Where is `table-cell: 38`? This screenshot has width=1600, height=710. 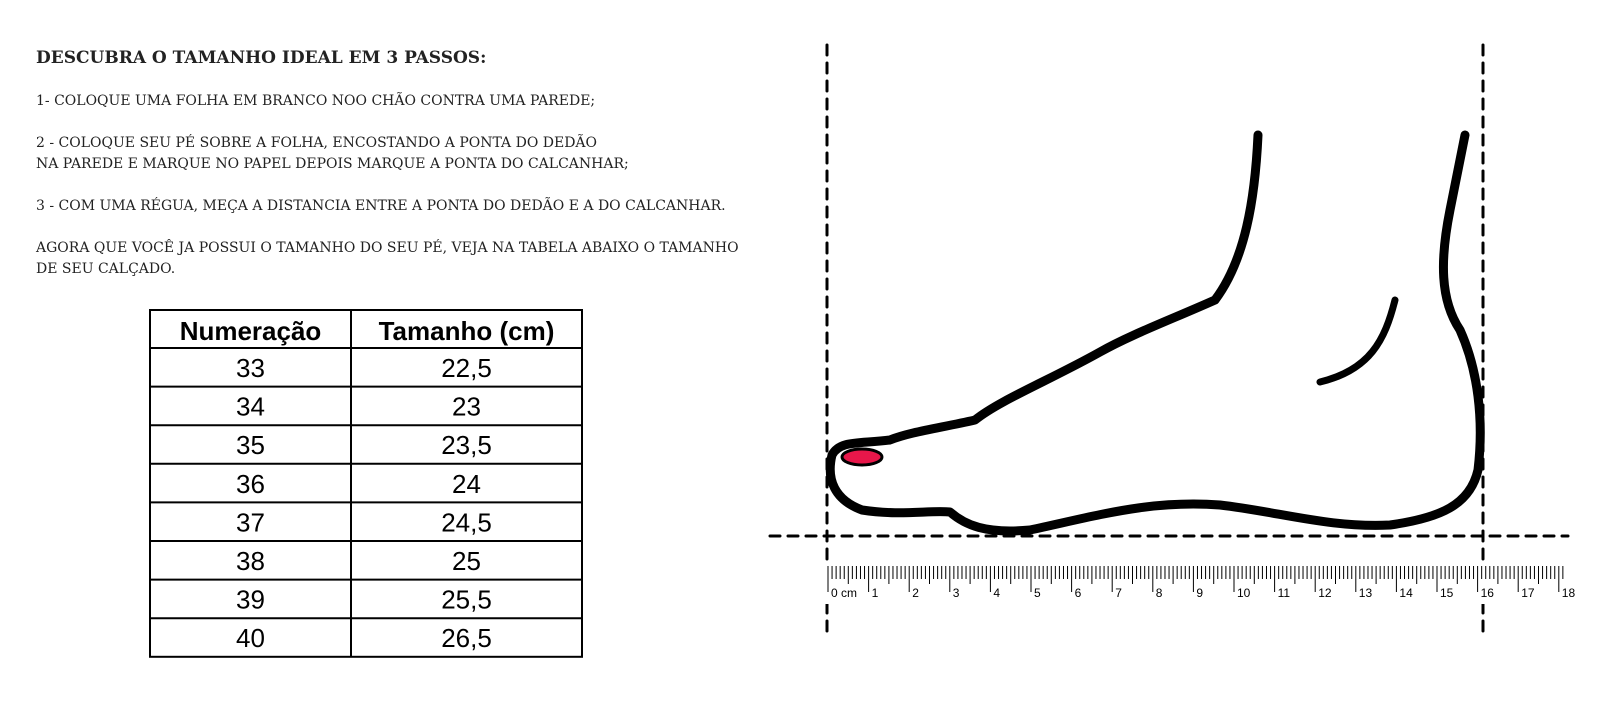 table-cell: 38 is located at coordinates (250, 561).